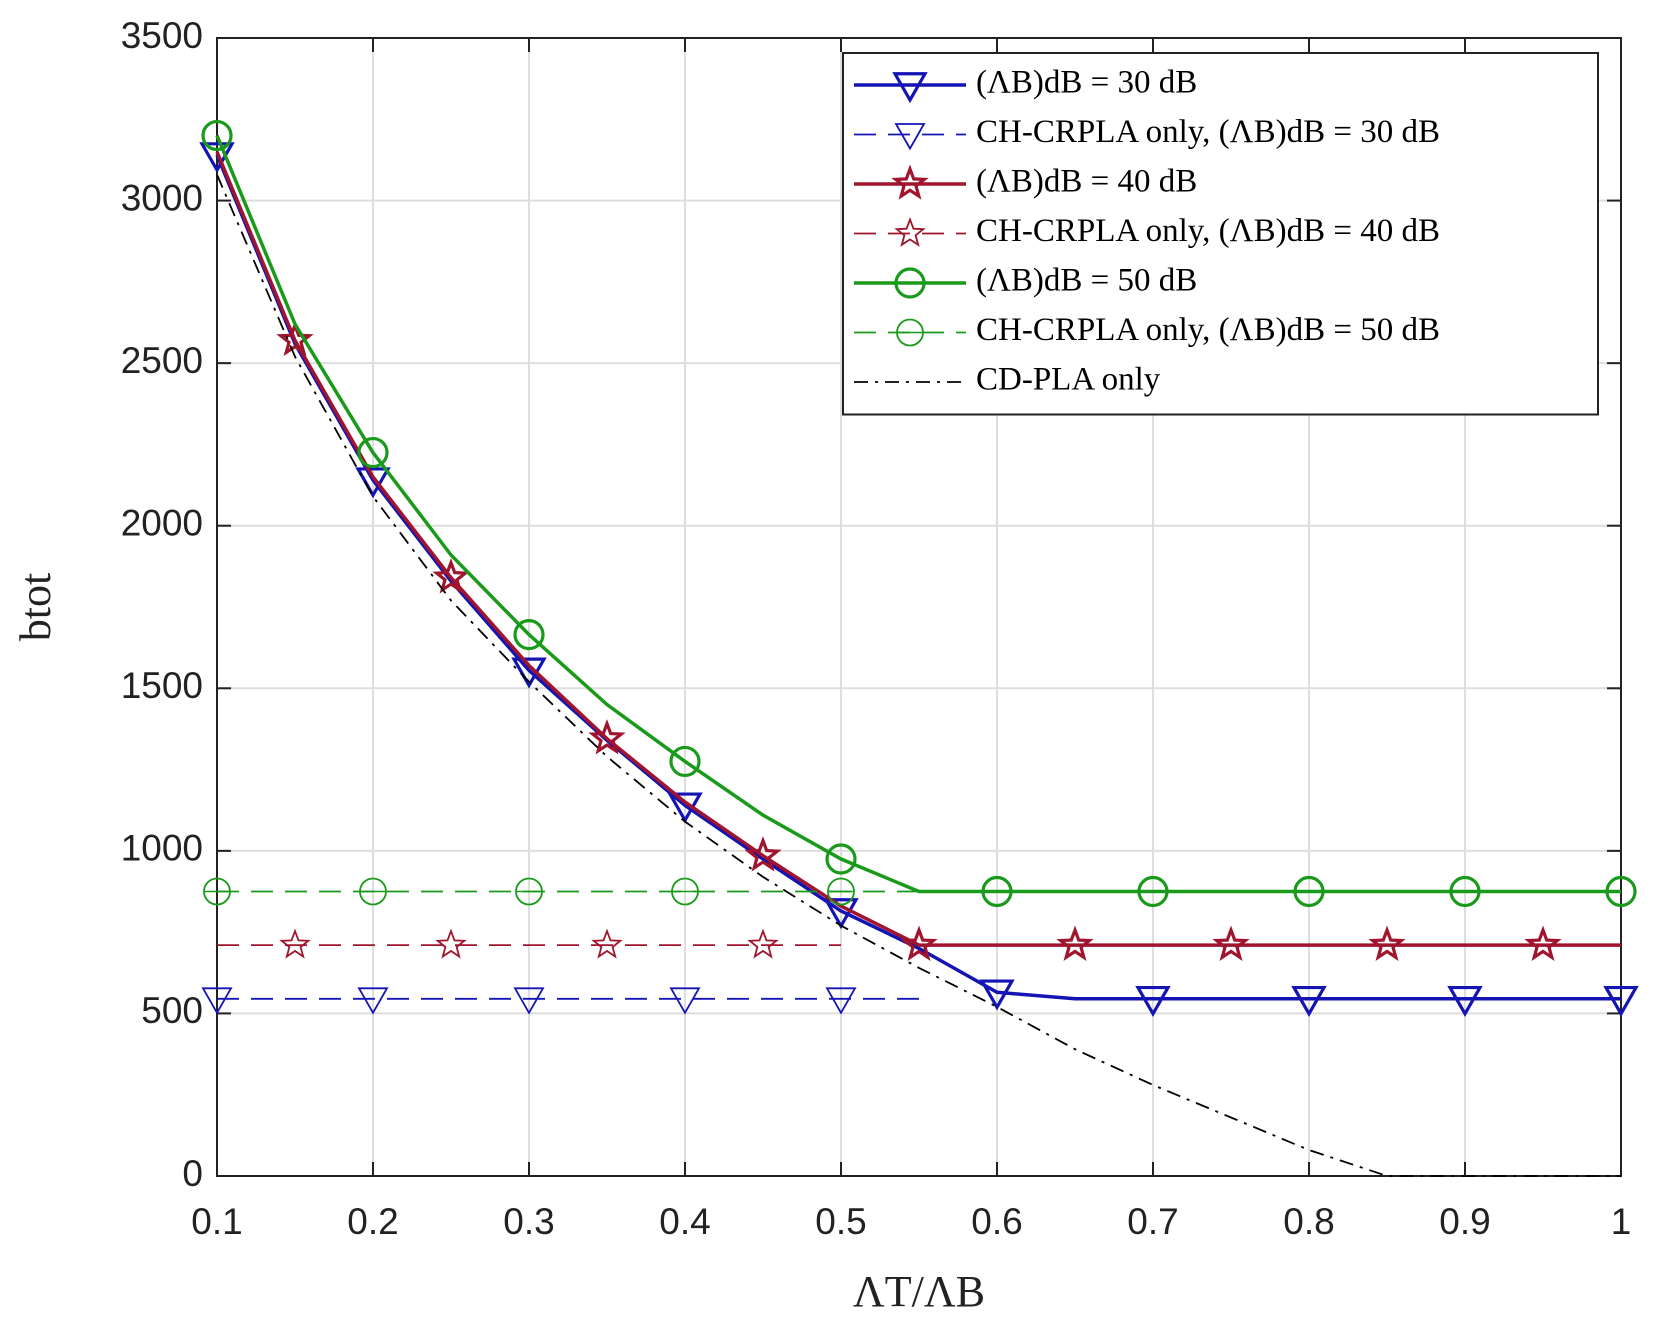 This screenshot has width=1661, height=1319. I want to click on x-tick-label: 0.5, so click(840, 1221).